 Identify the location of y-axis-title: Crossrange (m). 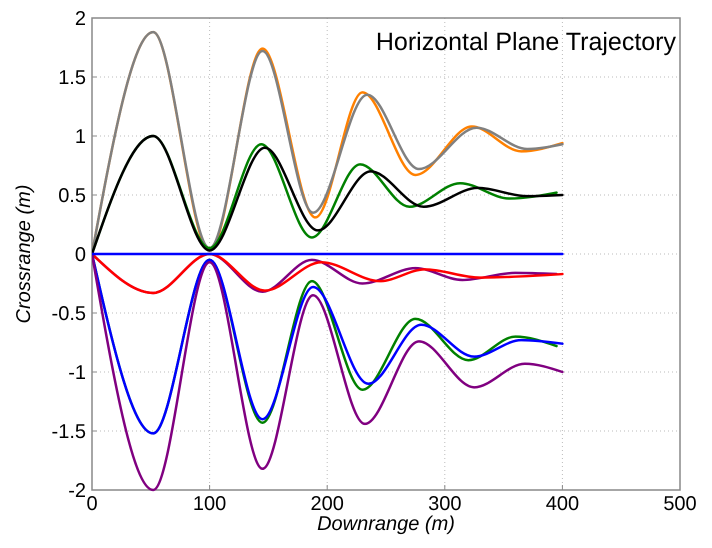
(24, 254).